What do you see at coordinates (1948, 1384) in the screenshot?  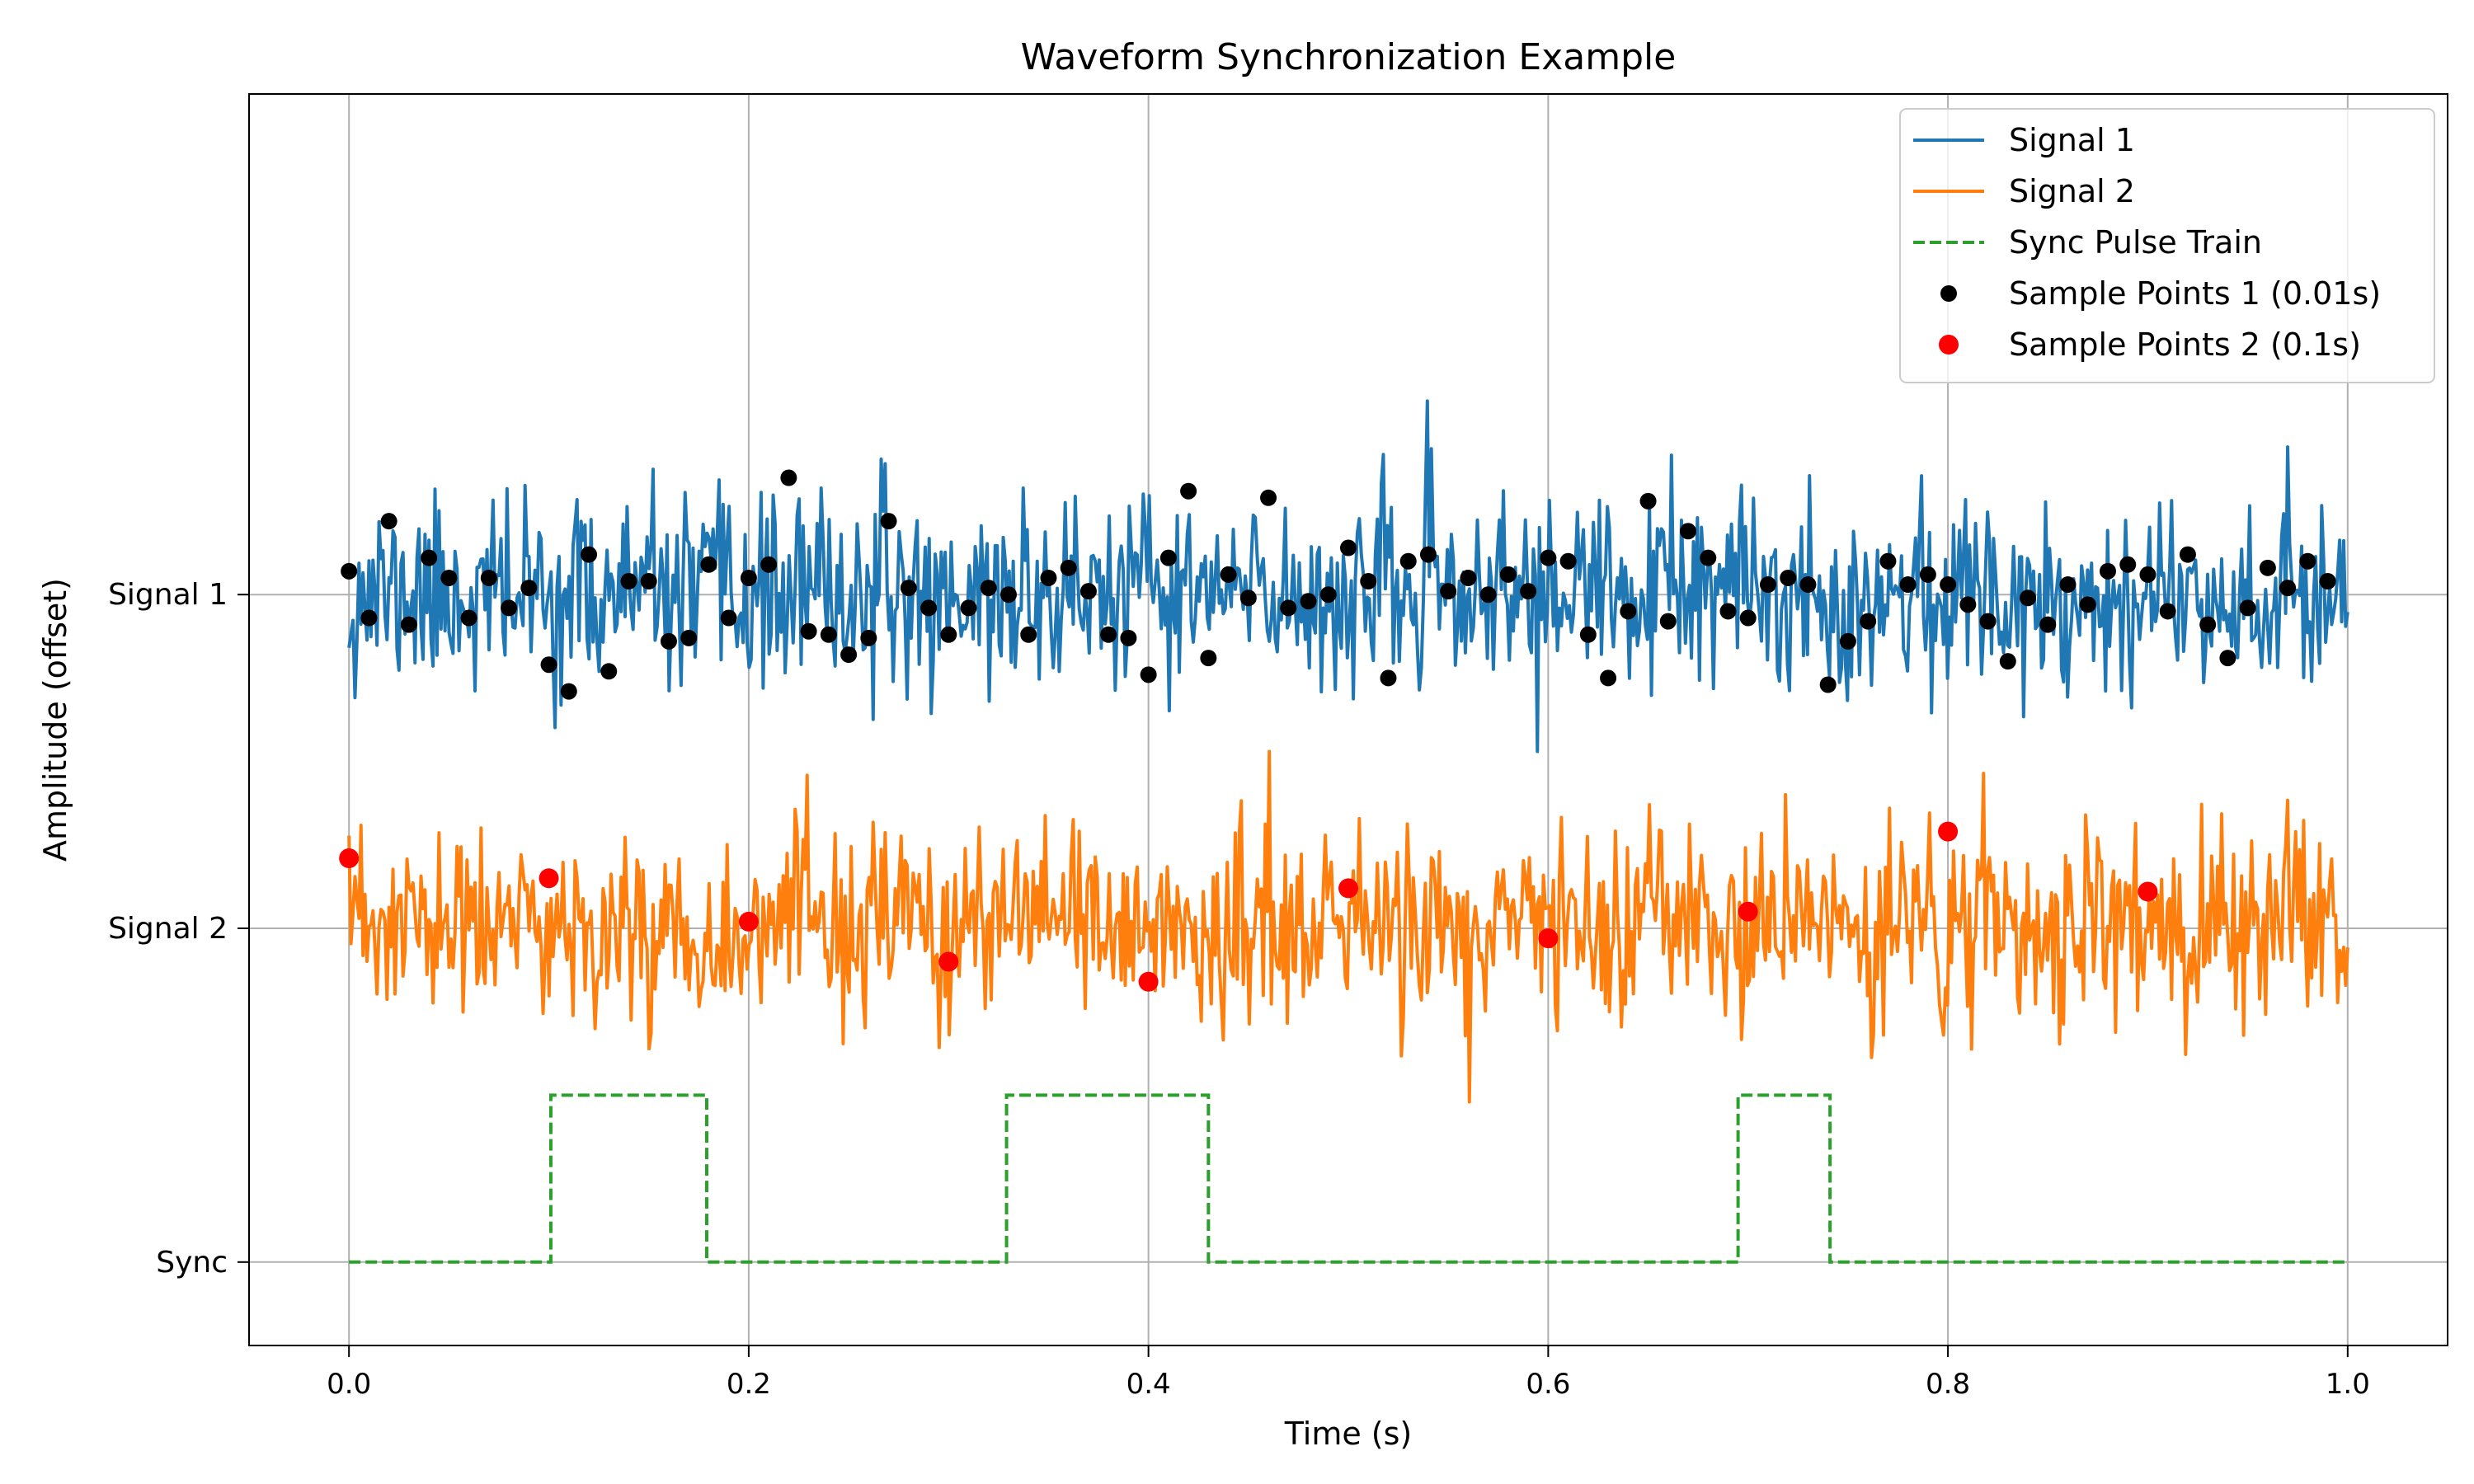 I see `x-tick-label-4: 0.8` at bounding box center [1948, 1384].